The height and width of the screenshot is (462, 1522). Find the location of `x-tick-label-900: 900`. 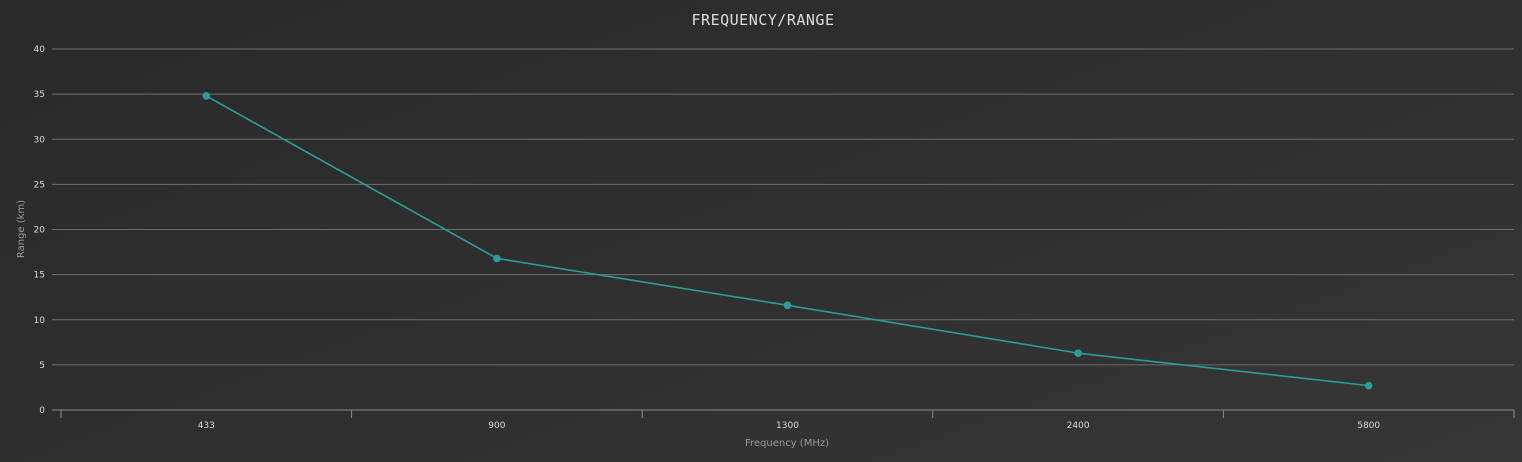

x-tick-label-900: 900 is located at coordinates (496, 426).